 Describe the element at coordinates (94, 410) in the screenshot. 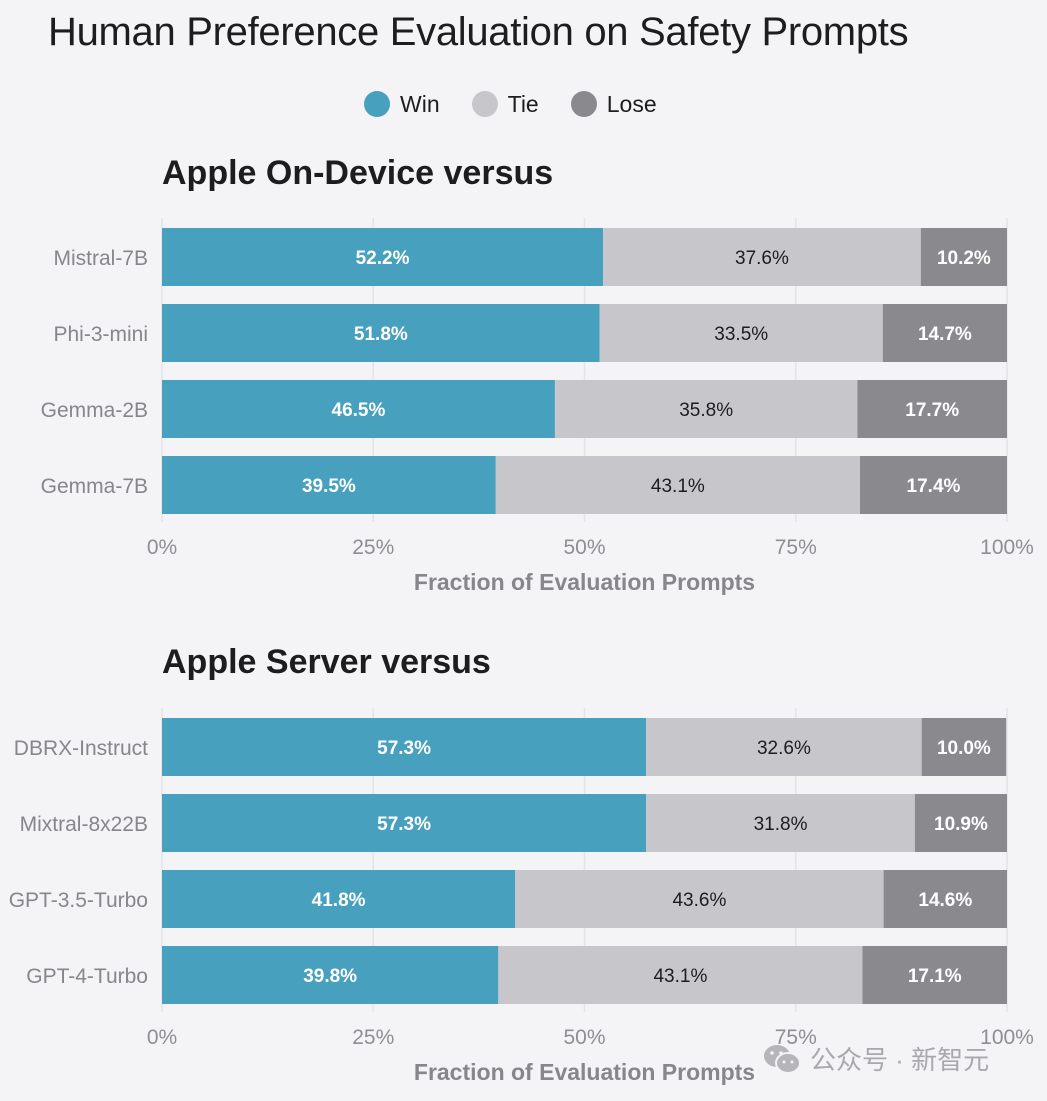

I see `y-category-label: Gemma-2B` at that location.